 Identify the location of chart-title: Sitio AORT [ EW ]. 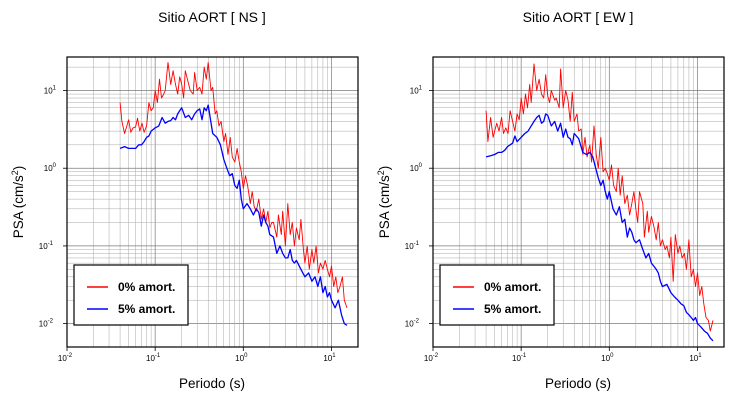
(578, 17).